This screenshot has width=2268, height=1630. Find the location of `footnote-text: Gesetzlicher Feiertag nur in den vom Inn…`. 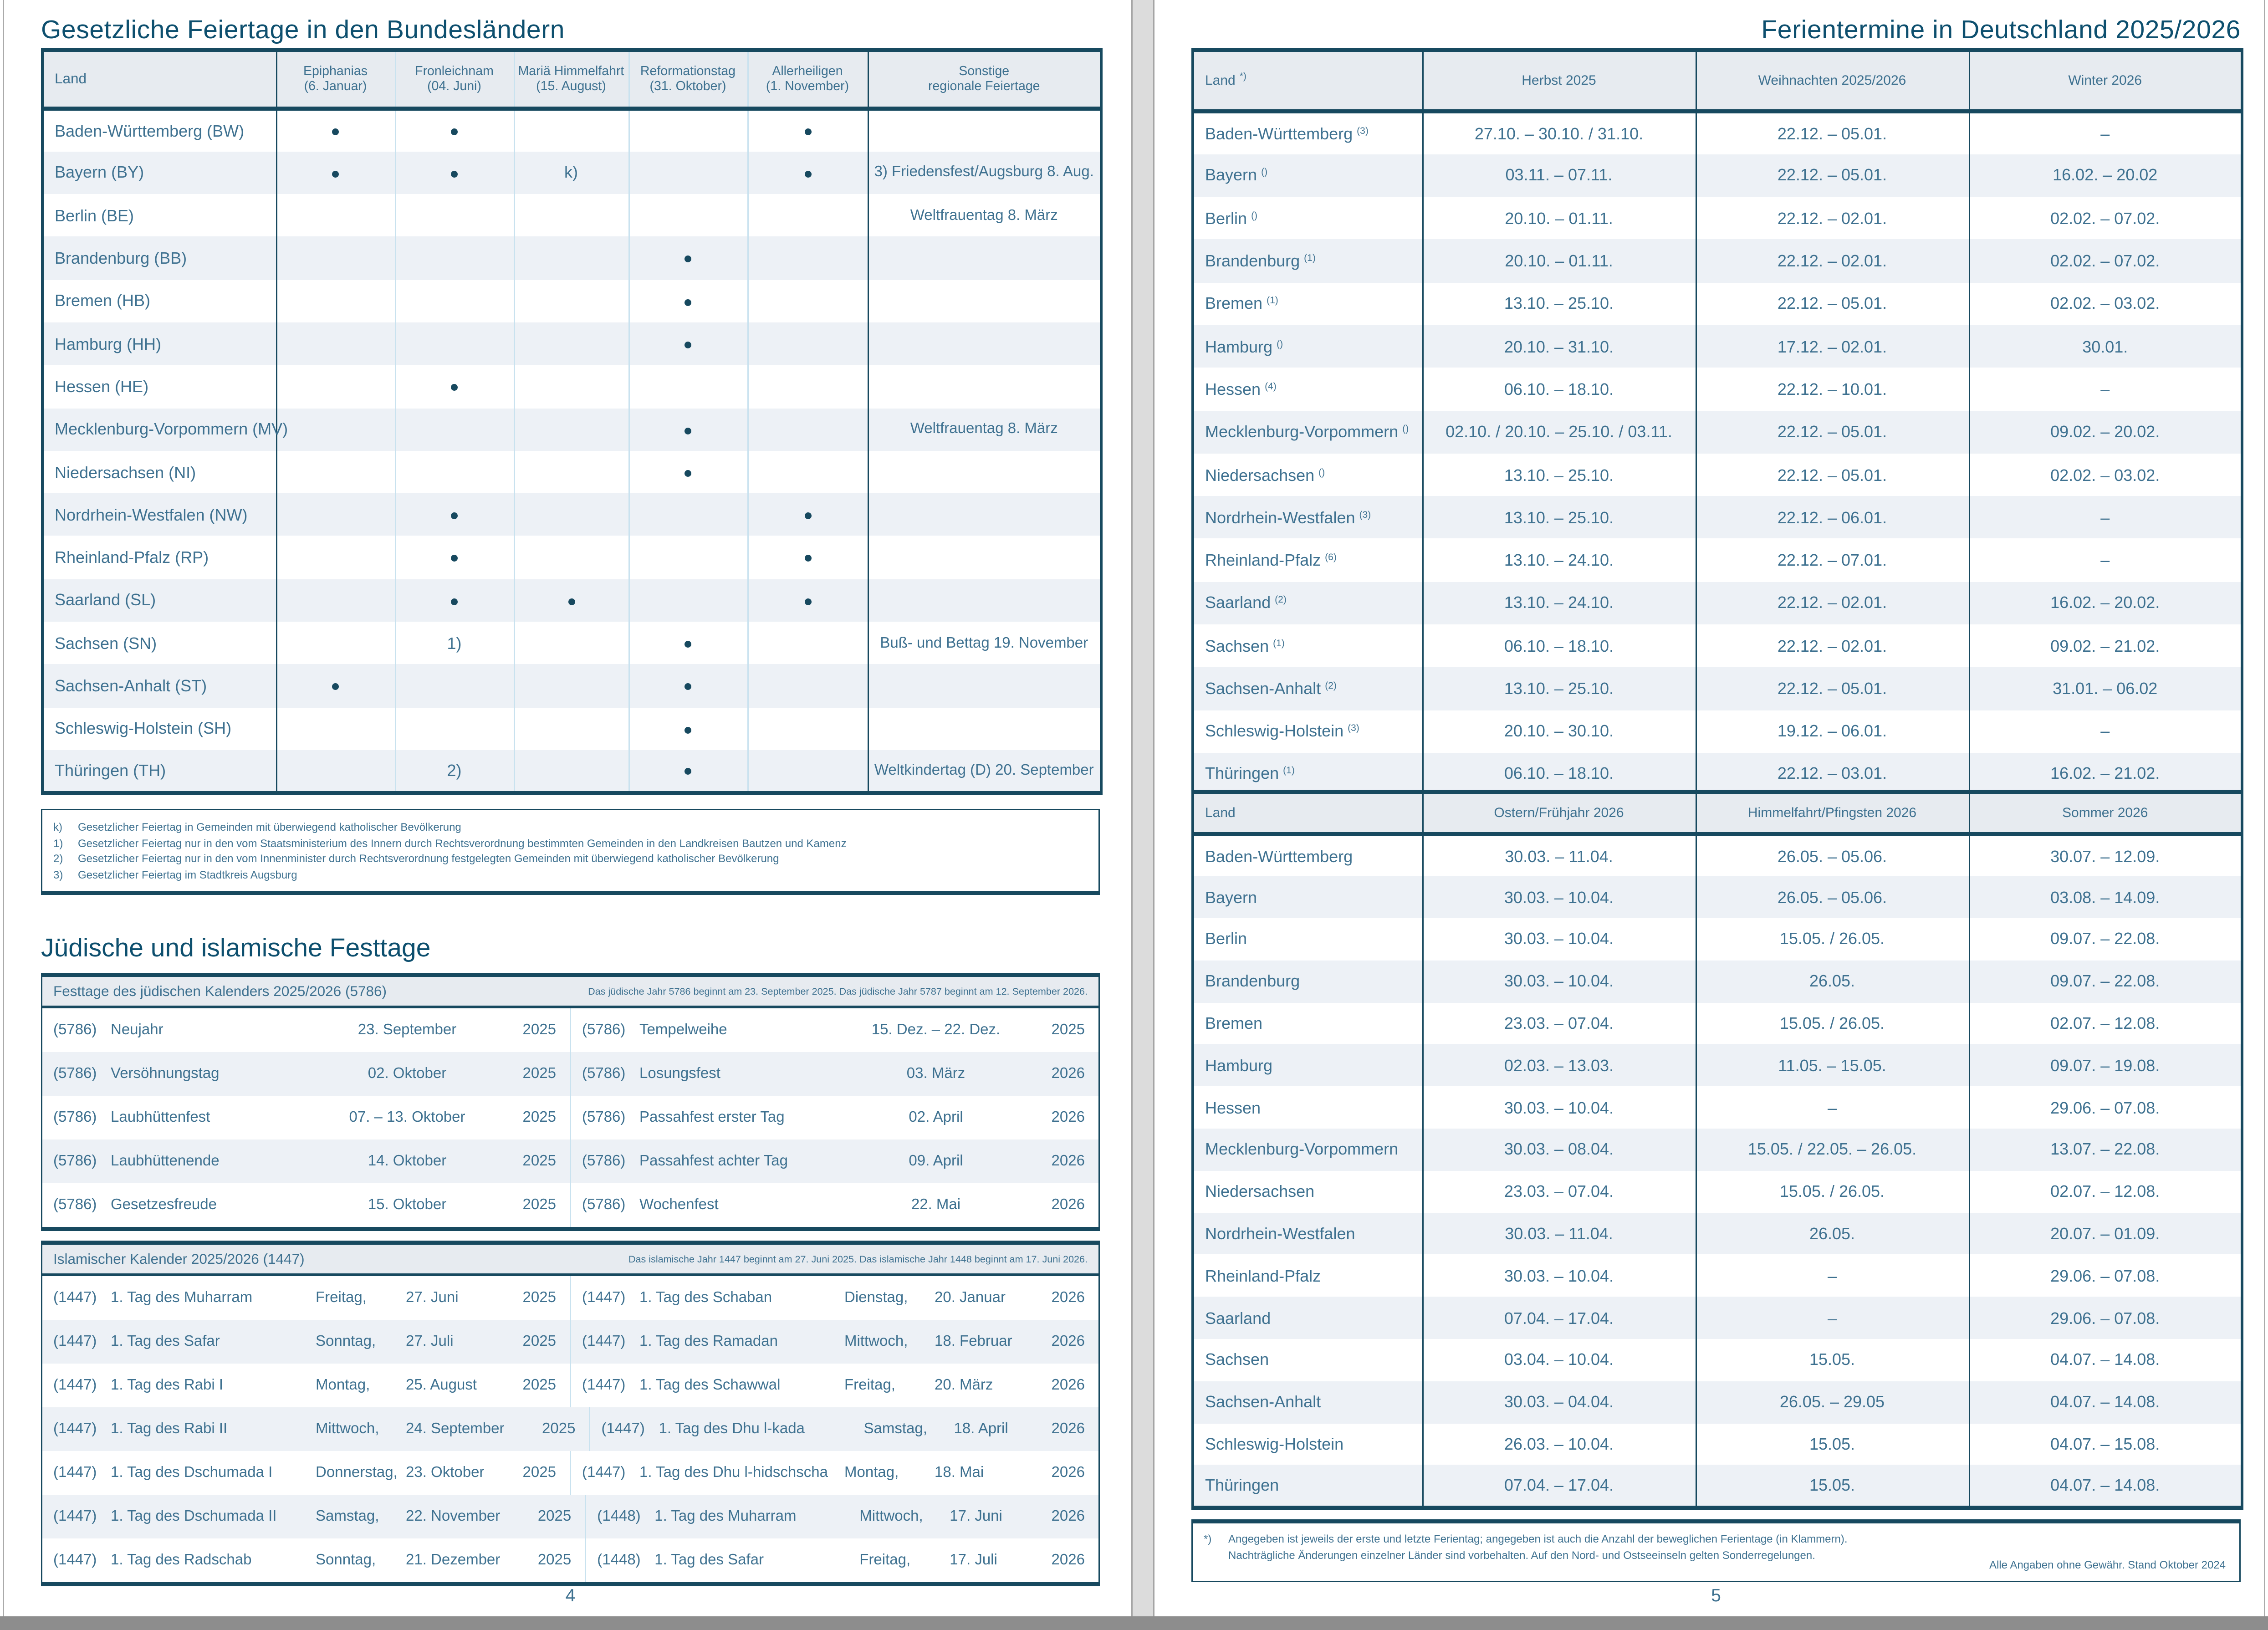

footnote-text: Gesetzlicher Feiertag nur in den vom Inn… is located at coordinates (429, 859).